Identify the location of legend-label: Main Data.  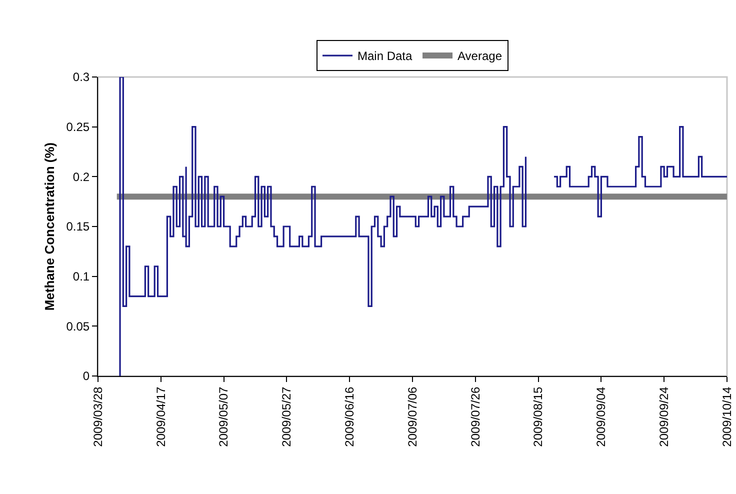
(385, 56).